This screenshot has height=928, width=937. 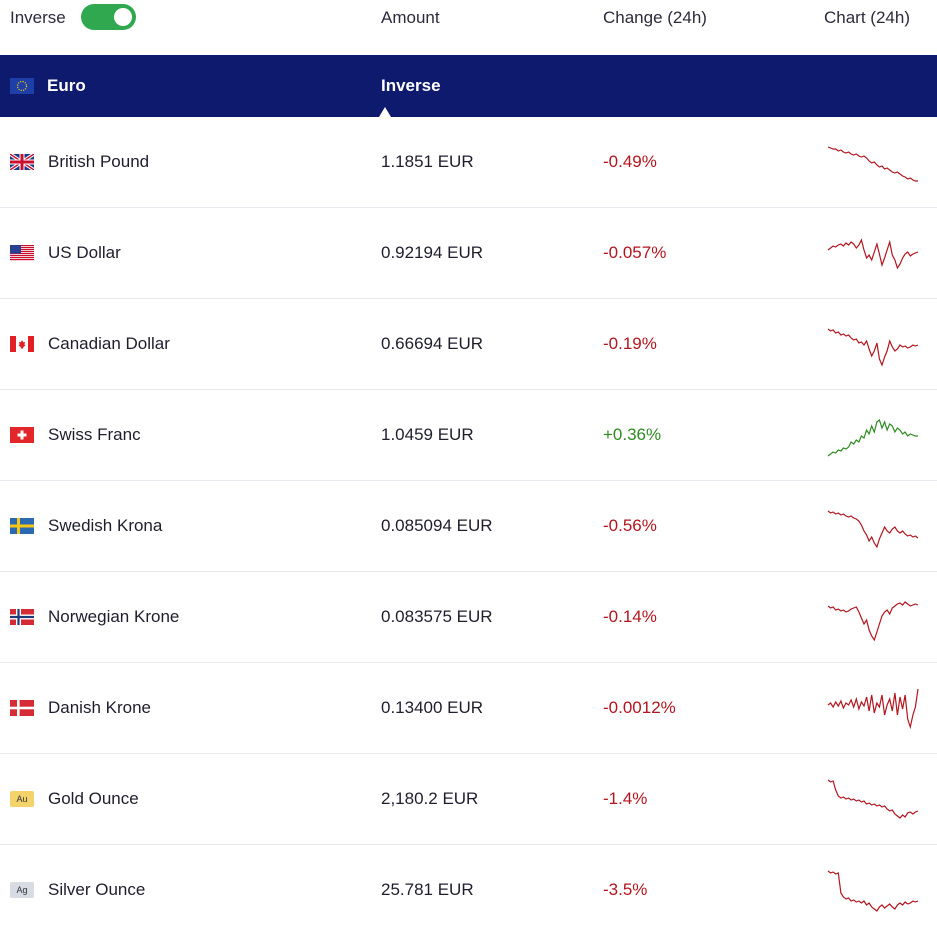 I want to click on currency-row: US Dollar 0.92194 EUR -0.057%, so click(x=468, y=253).